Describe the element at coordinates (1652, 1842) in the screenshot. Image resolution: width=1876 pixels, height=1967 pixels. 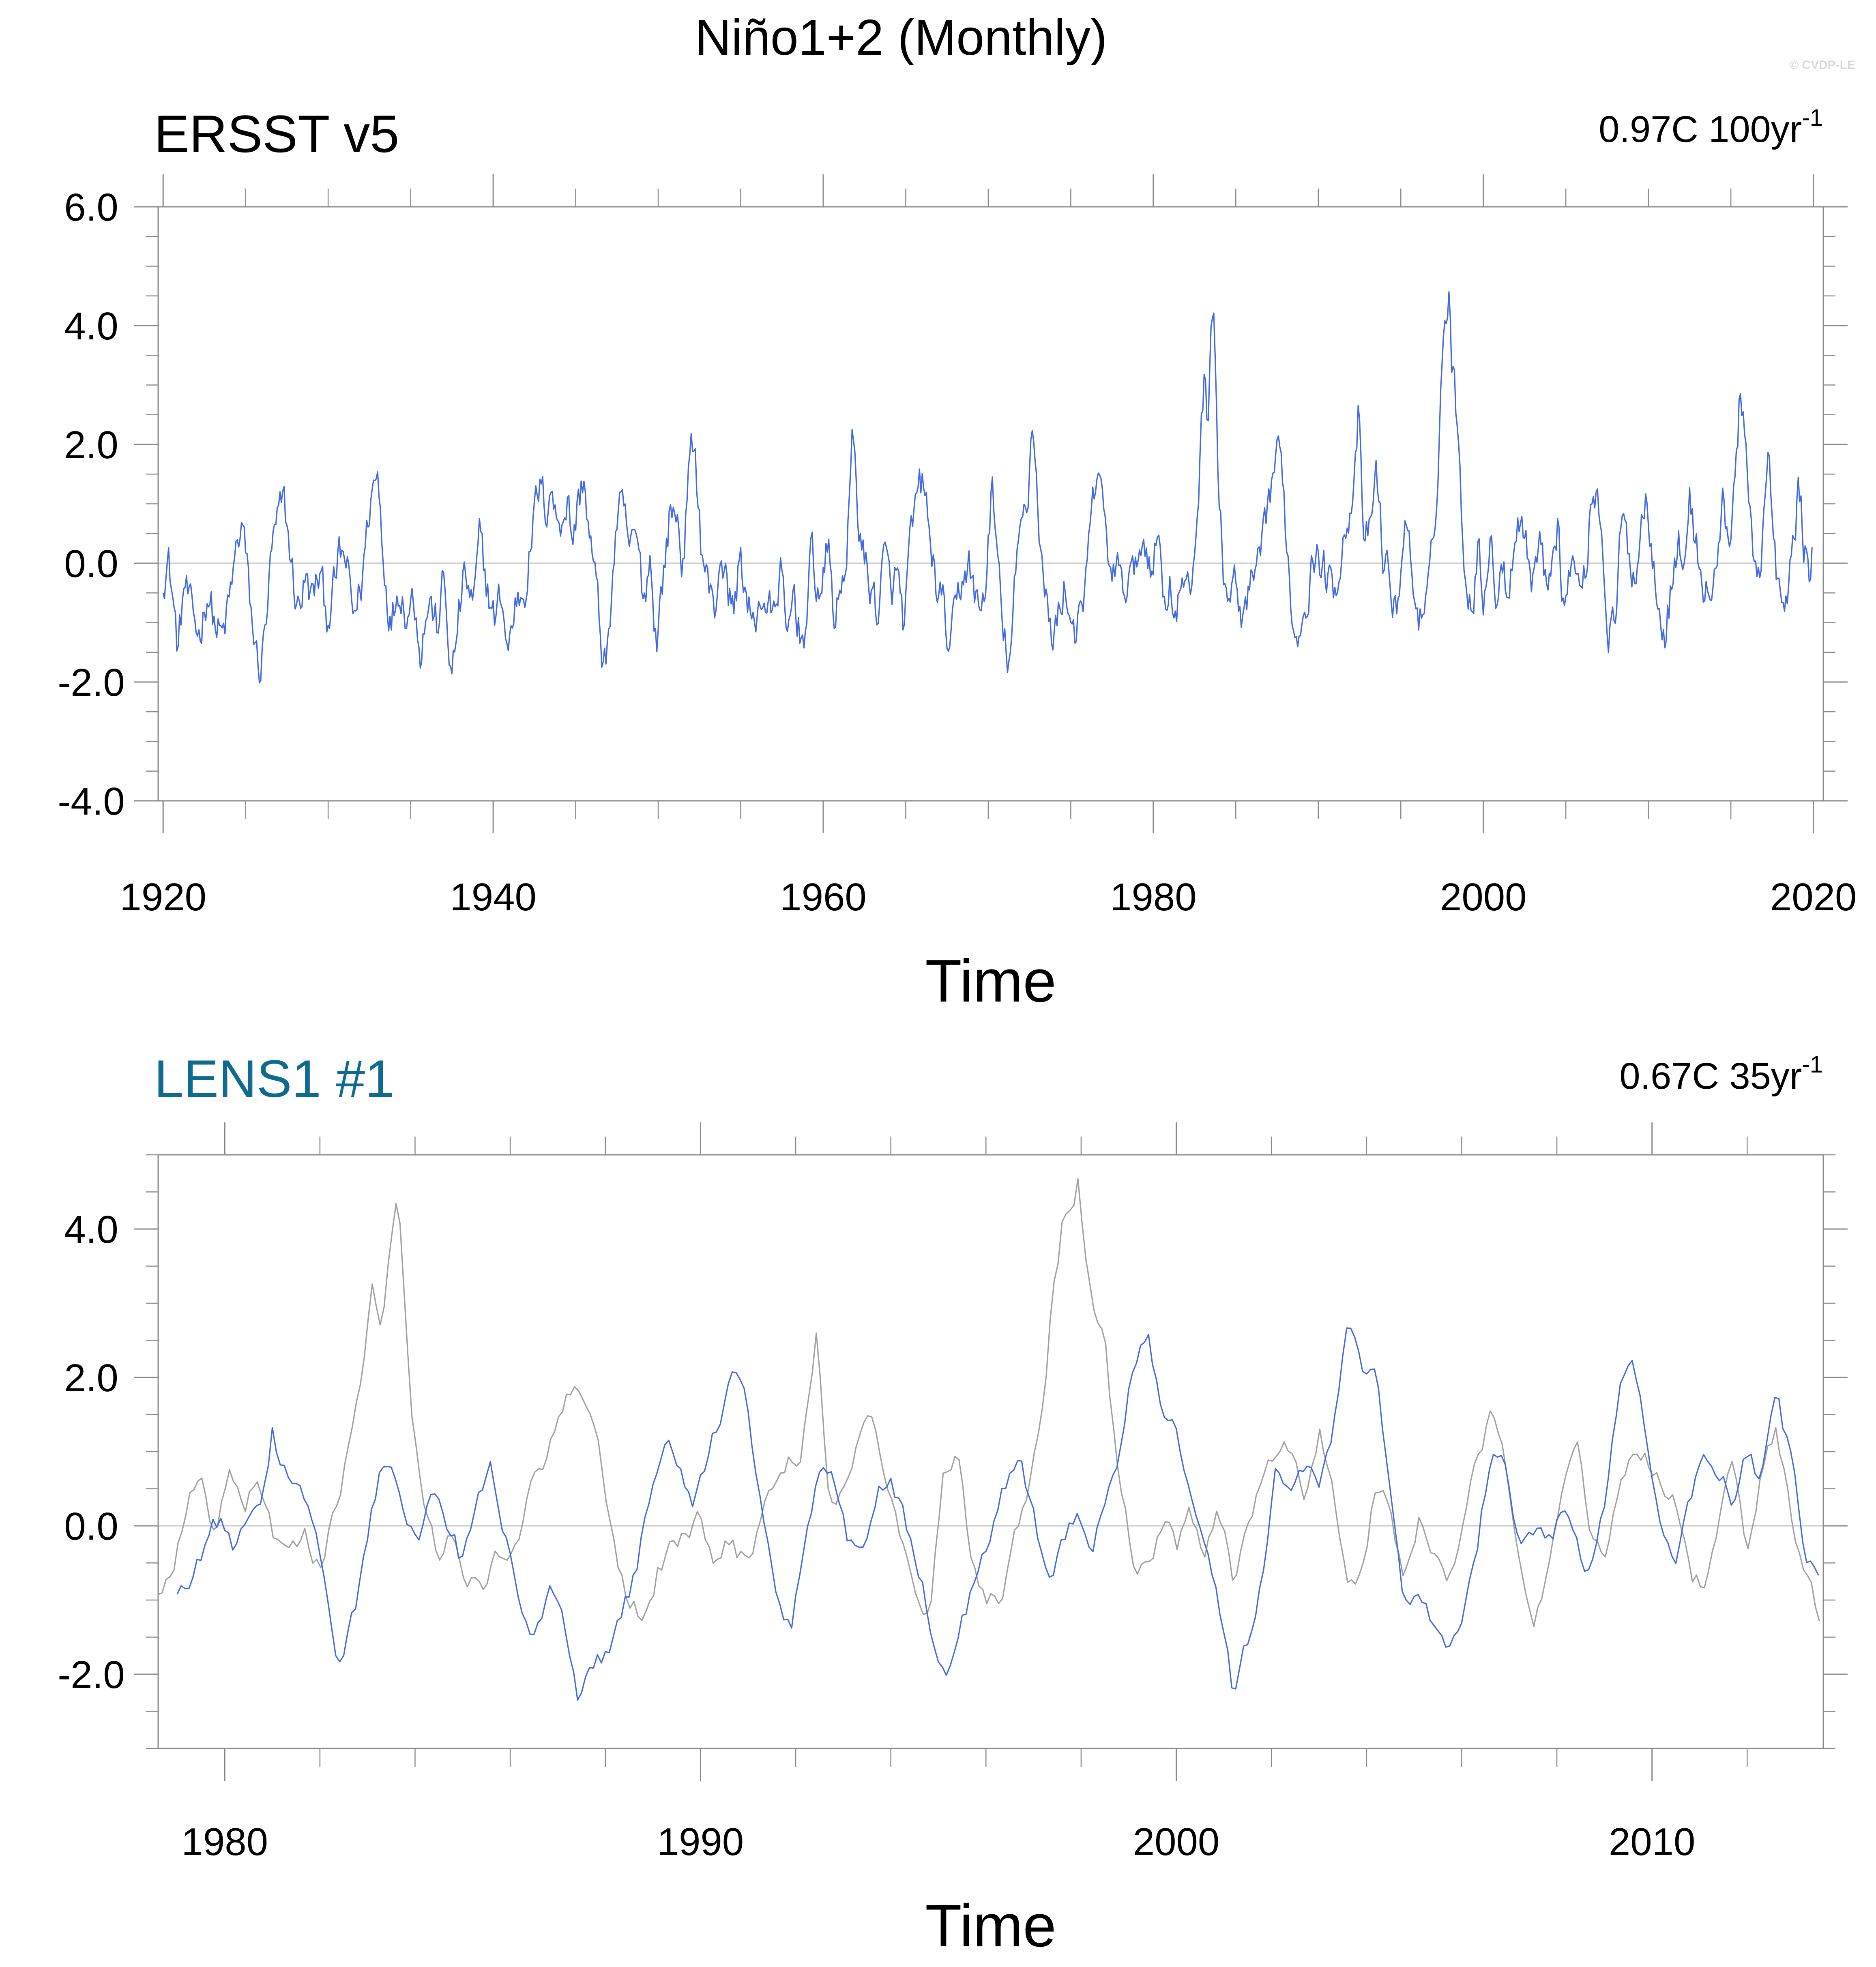
I see `x-tick-label: 2010` at that location.